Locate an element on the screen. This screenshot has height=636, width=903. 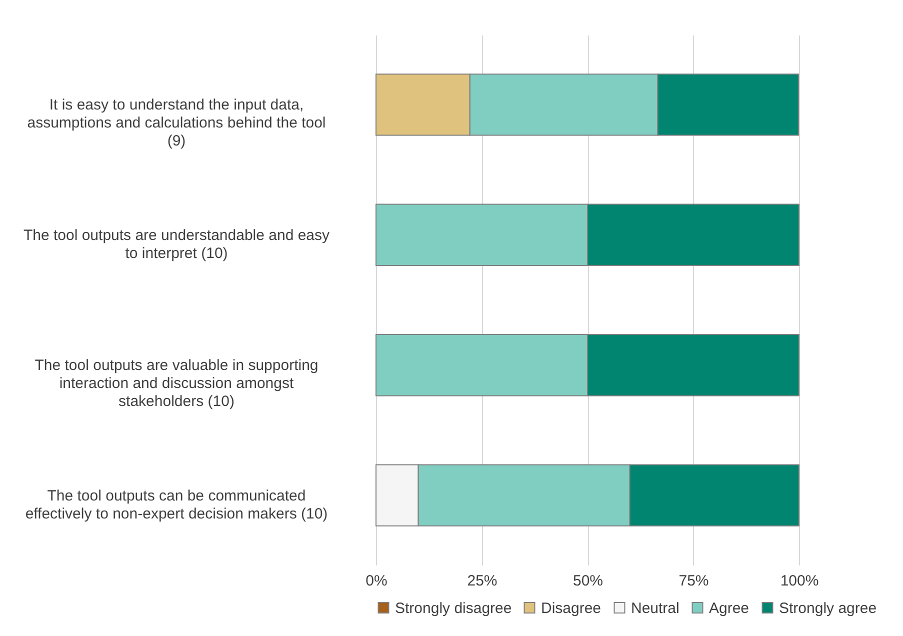
x-tick-label: 0% is located at coordinates (377, 581).